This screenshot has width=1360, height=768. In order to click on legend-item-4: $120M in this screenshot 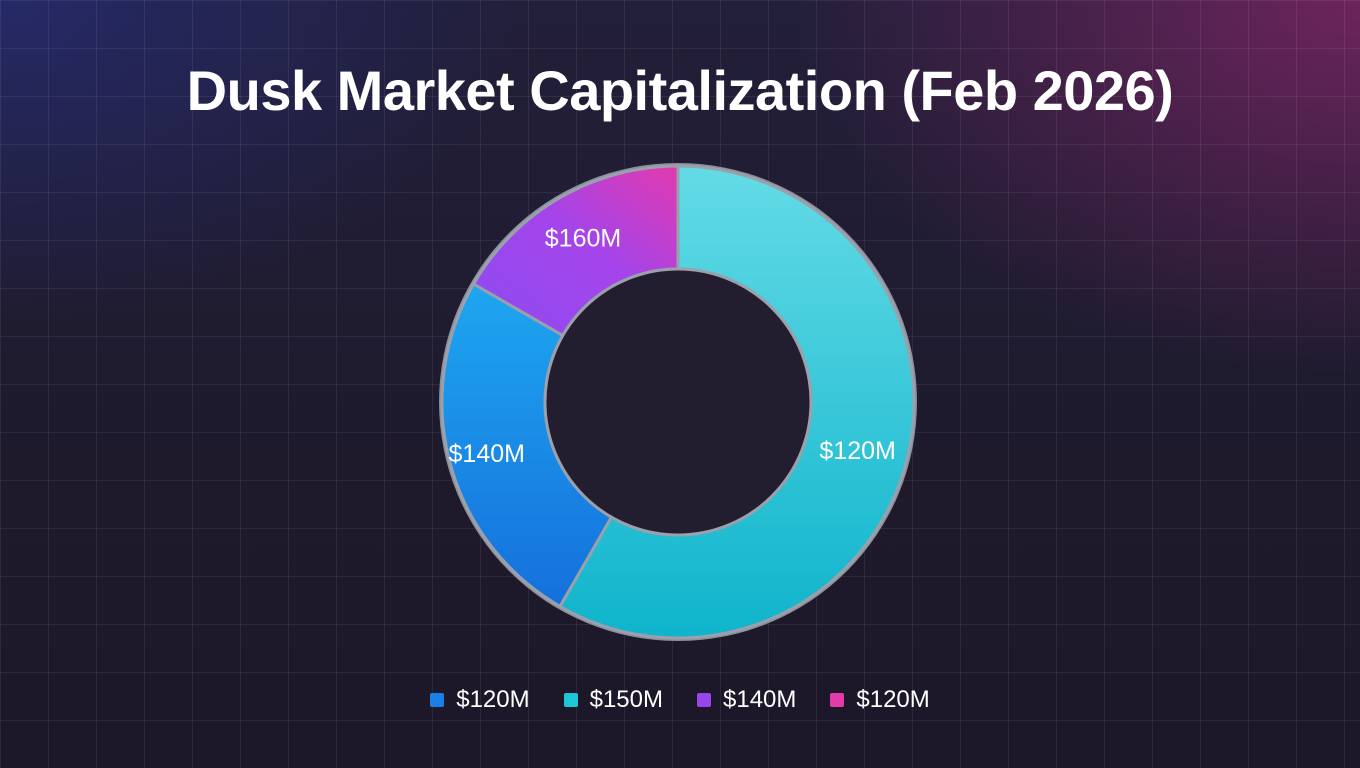, I will do `click(880, 700)`.